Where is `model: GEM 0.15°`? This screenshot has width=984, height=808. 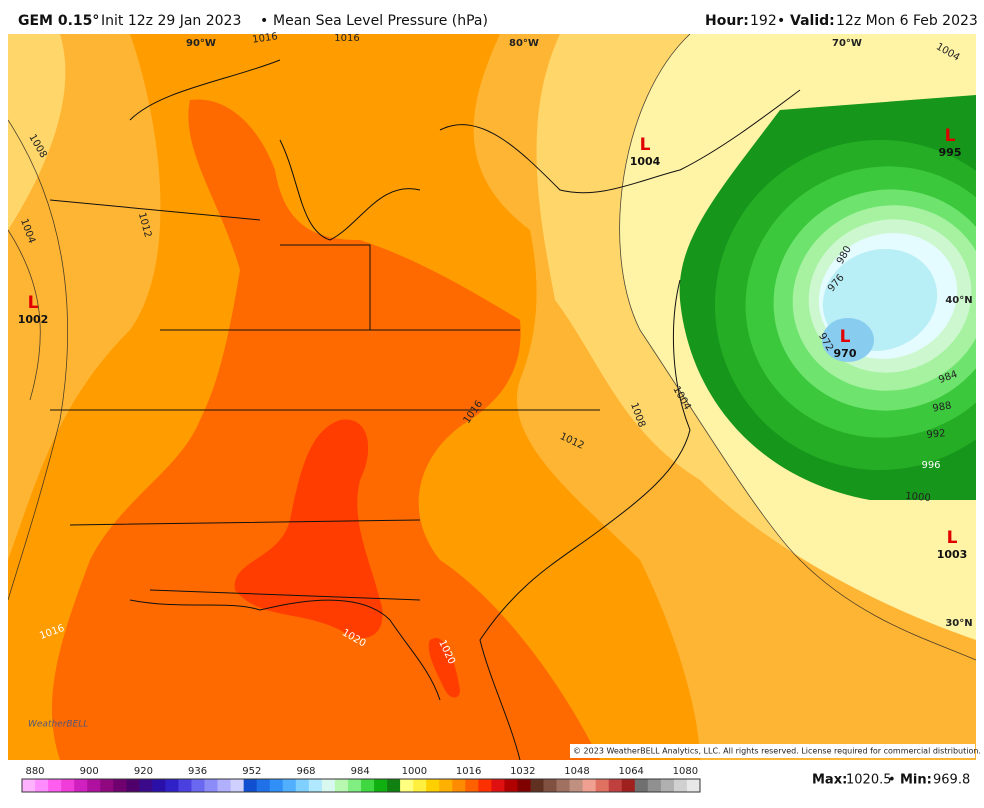 model: GEM 0.15° is located at coordinates (58, 21).